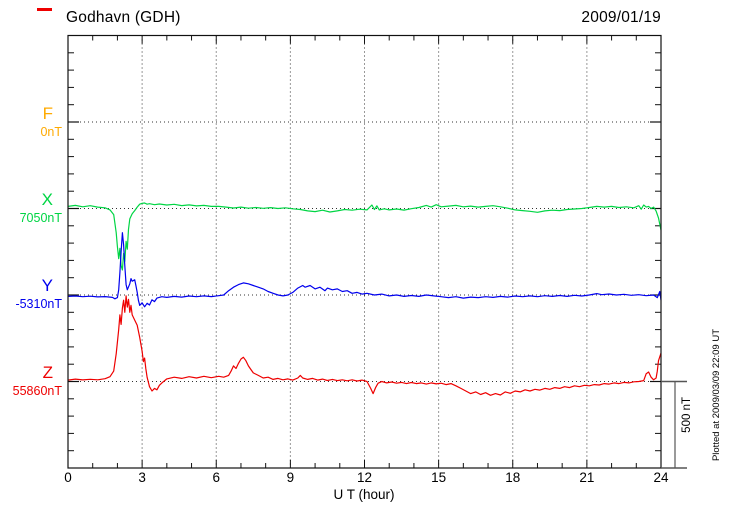 The image size is (730, 520). Describe the element at coordinates (31, 122) in the screenshot. I see `channel-F-legend: F 0nT` at that location.